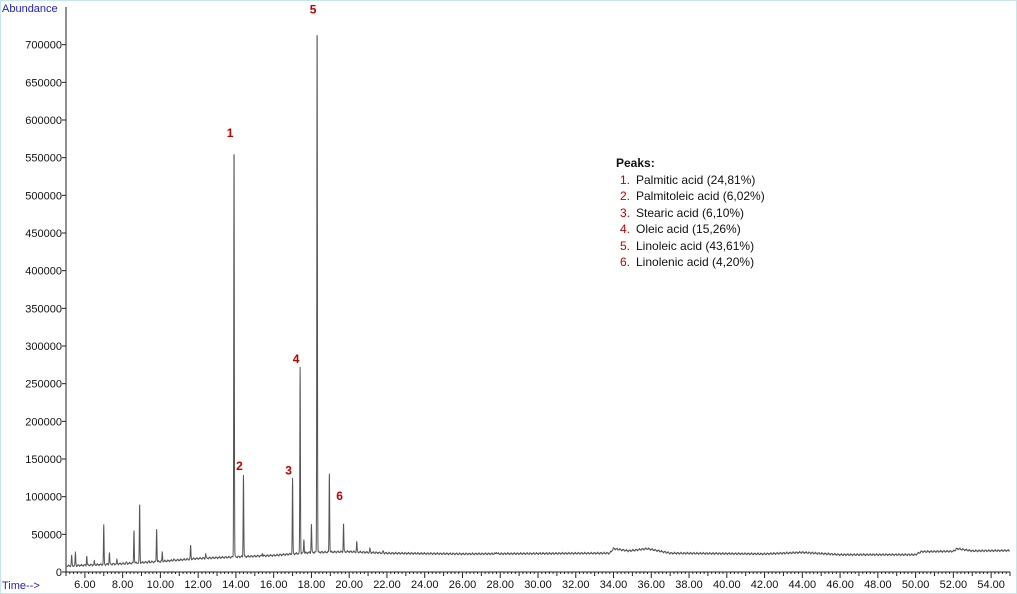 The height and width of the screenshot is (594, 1017). Describe the element at coordinates (916, 585) in the screenshot. I see `x-tick-label: 50.00` at that location.